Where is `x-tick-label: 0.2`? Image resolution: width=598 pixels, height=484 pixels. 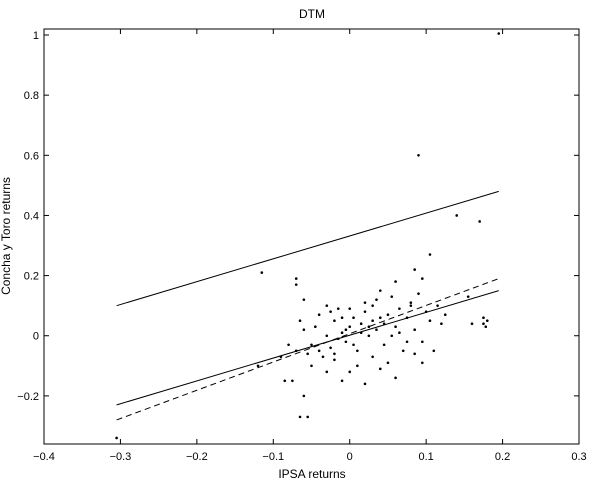
x-tick-label: 0.2 is located at coordinates (502, 457).